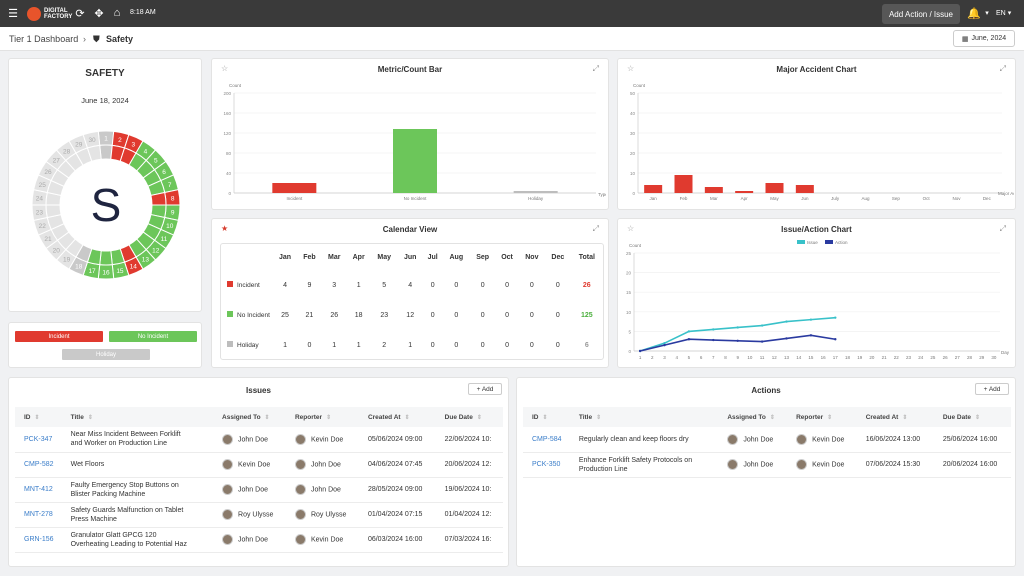 The width and height of the screenshot is (1024, 576). I want to click on bar-may, so click(774, 188).